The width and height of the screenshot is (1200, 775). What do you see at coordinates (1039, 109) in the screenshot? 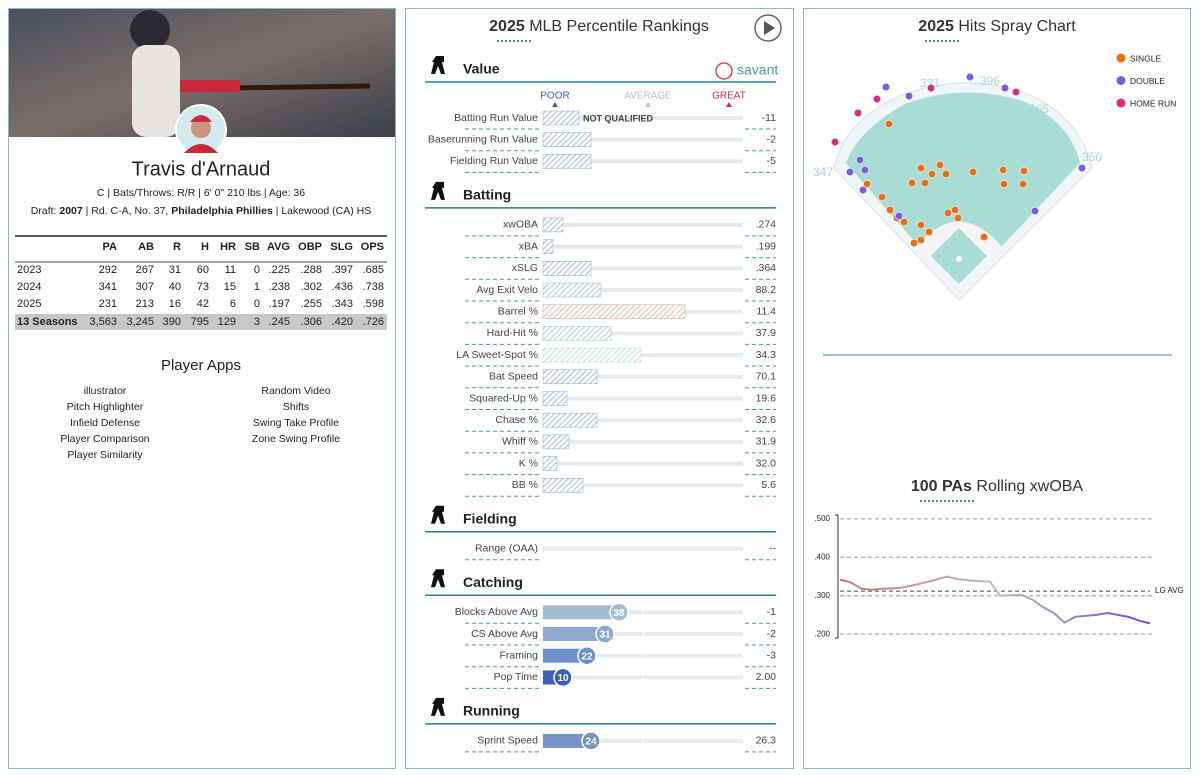
I see `fence-distance: 365` at bounding box center [1039, 109].